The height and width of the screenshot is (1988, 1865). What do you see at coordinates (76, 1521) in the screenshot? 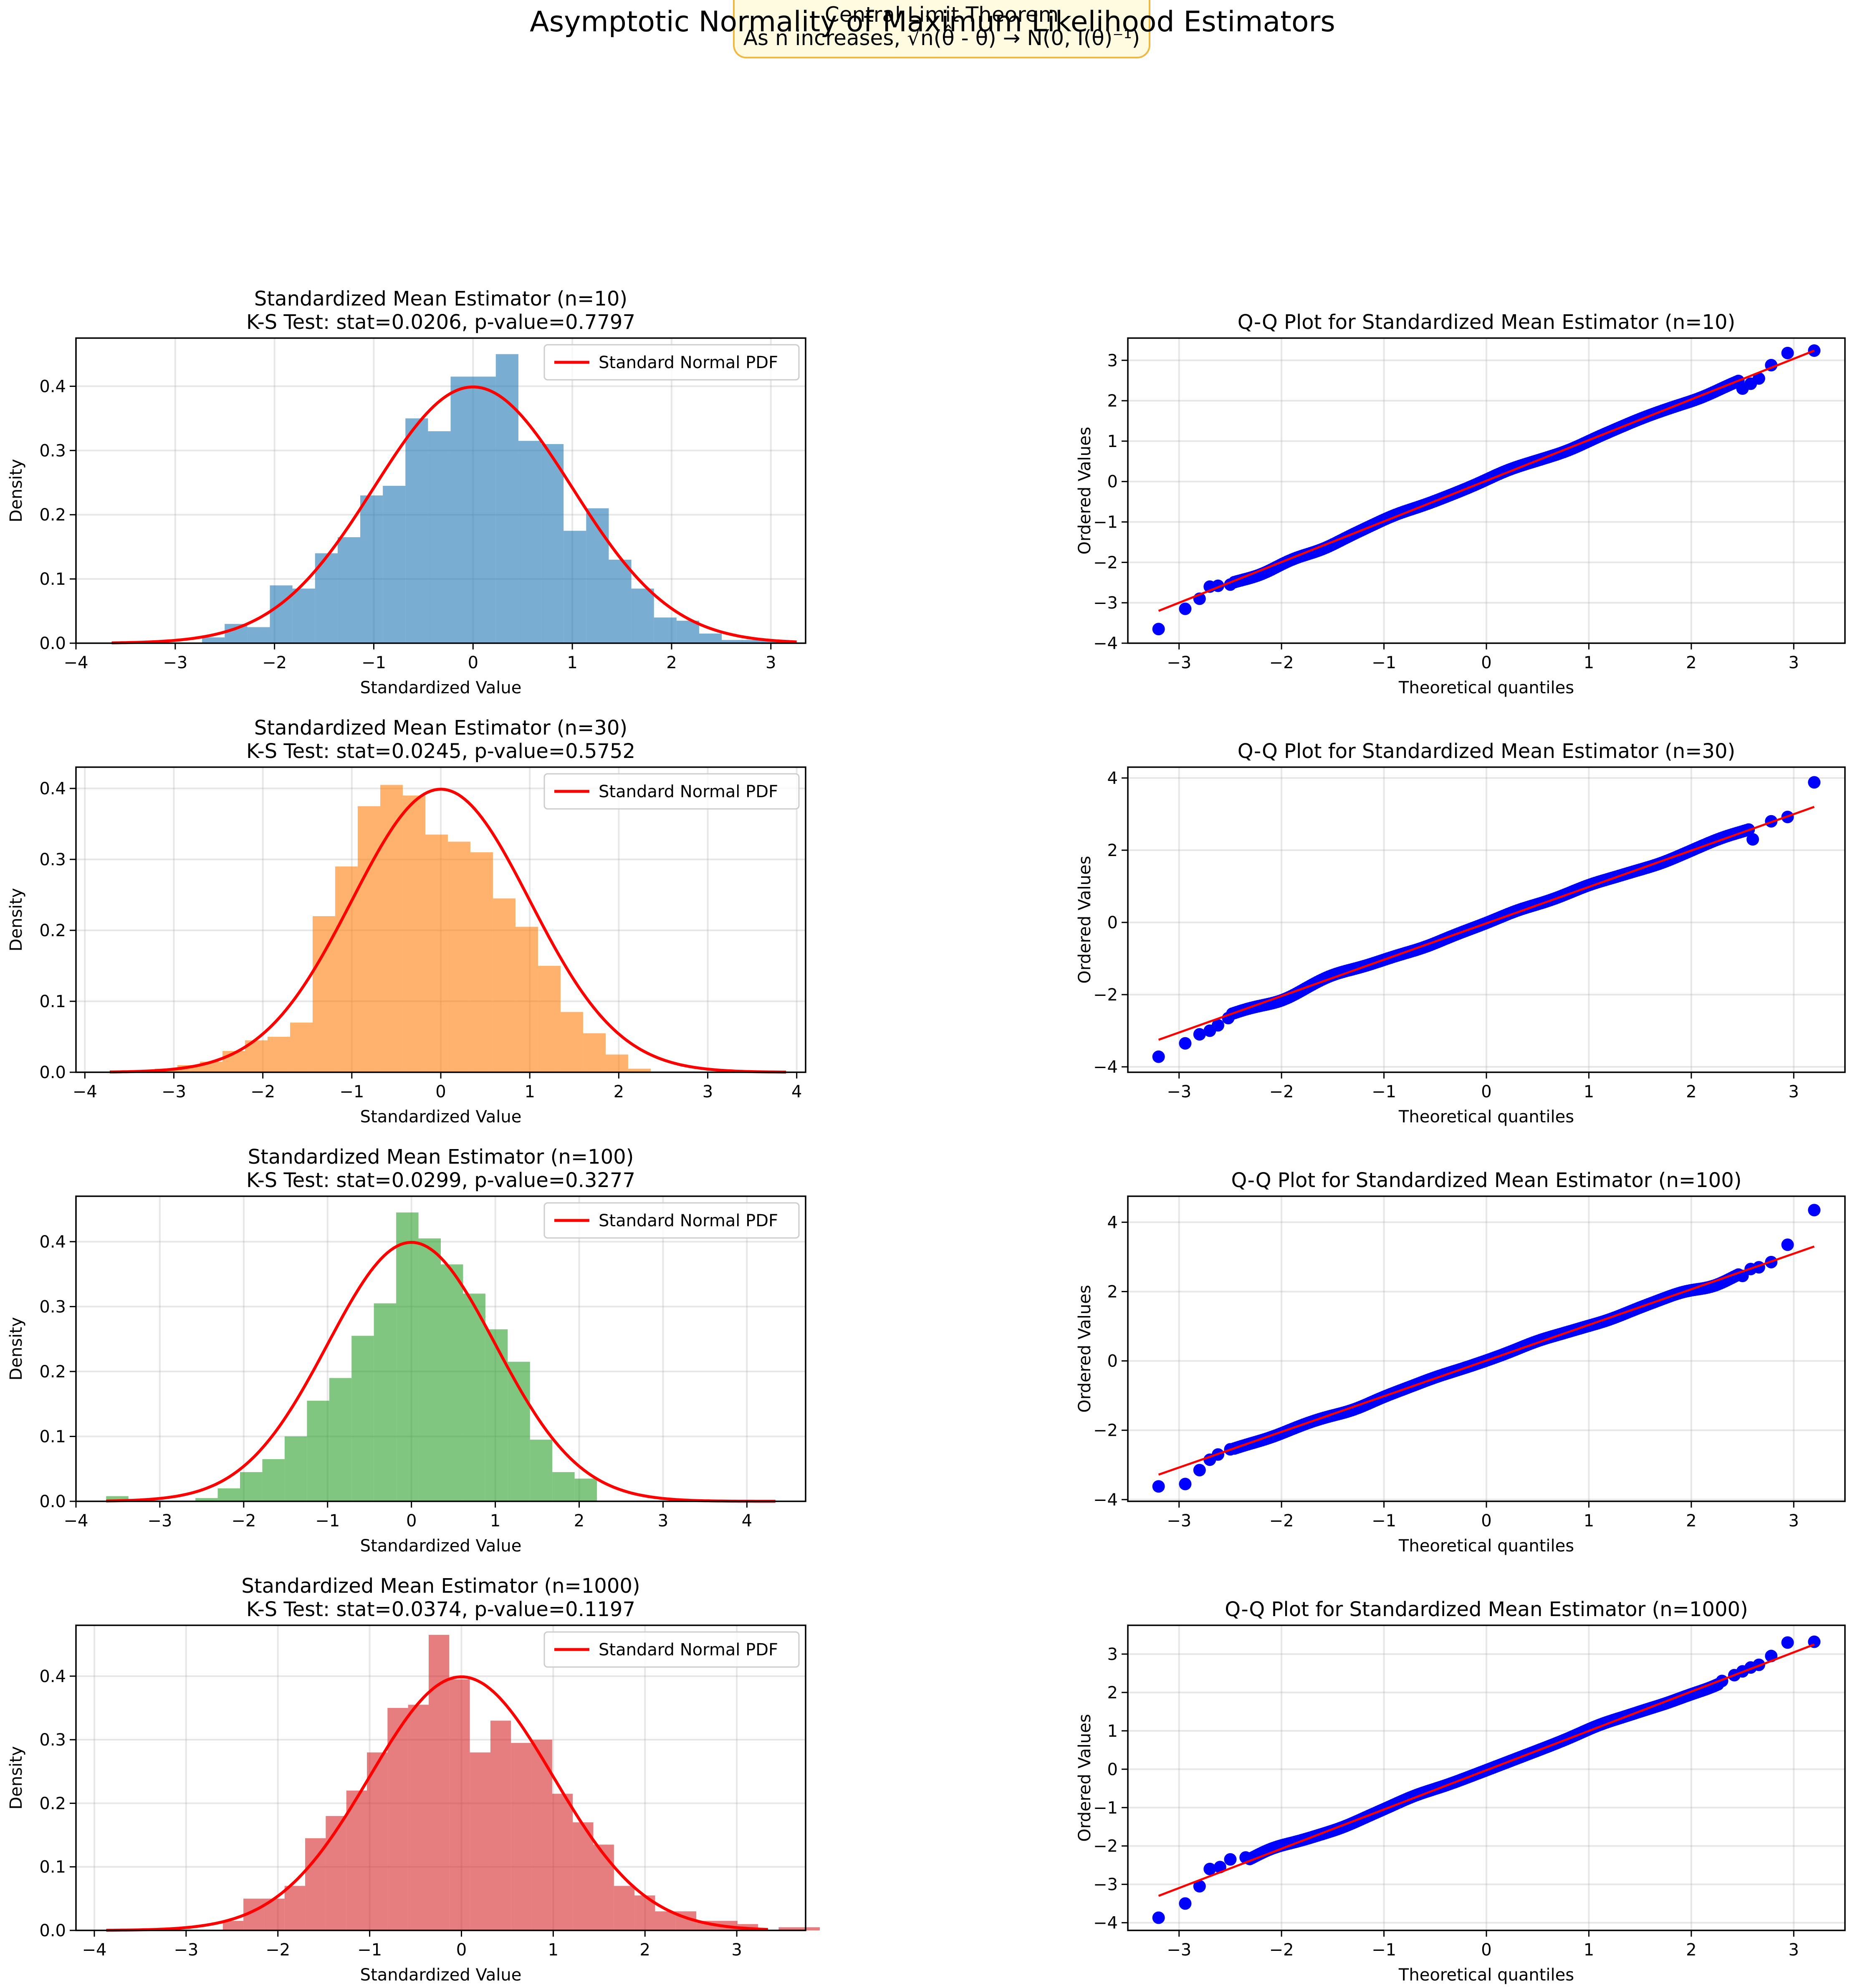
I see `x-tick-label: −4` at bounding box center [76, 1521].